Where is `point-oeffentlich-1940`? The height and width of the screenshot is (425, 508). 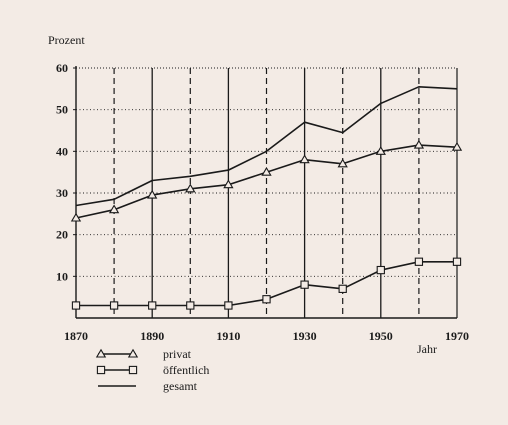
point-oeffentlich-1940 is located at coordinates (342, 288).